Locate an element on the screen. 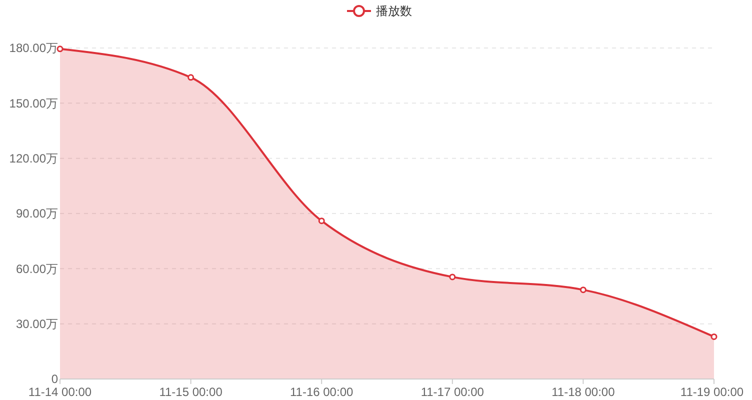 This screenshot has width=752, height=400. y-tick-label: 120.00万 is located at coordinates (33, 159).